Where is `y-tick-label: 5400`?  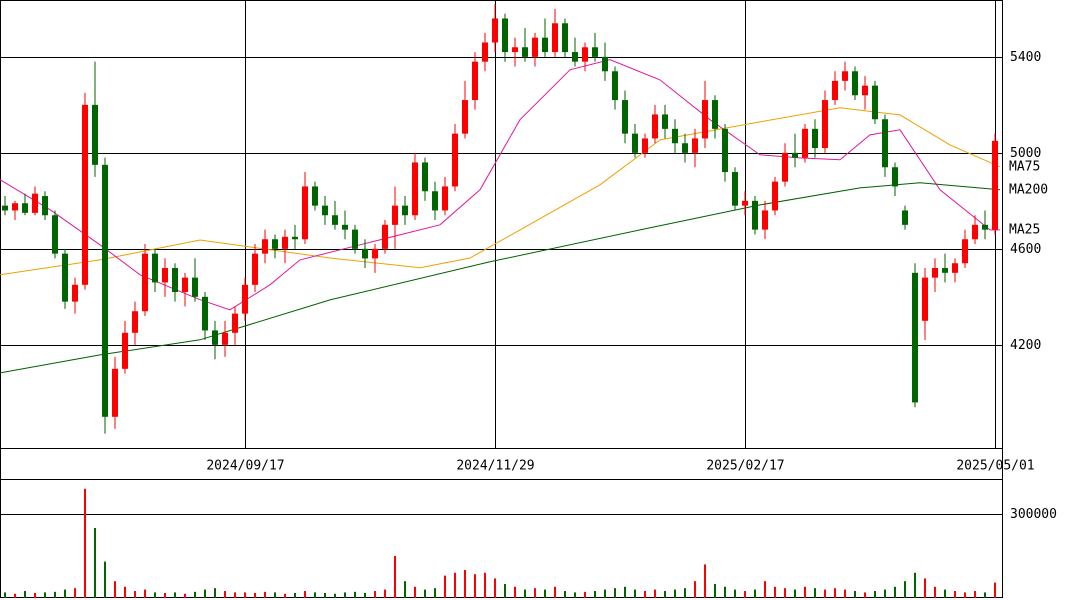
y-tick-label: 5400 is located at coordinates (1025, 57).